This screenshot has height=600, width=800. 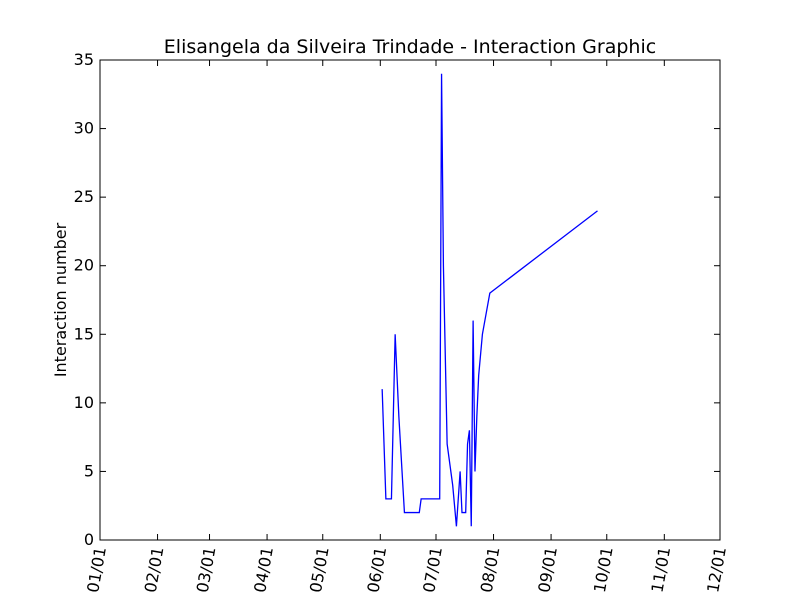 I want to click on y-tick-label: 30, so click(x=84, y=128).